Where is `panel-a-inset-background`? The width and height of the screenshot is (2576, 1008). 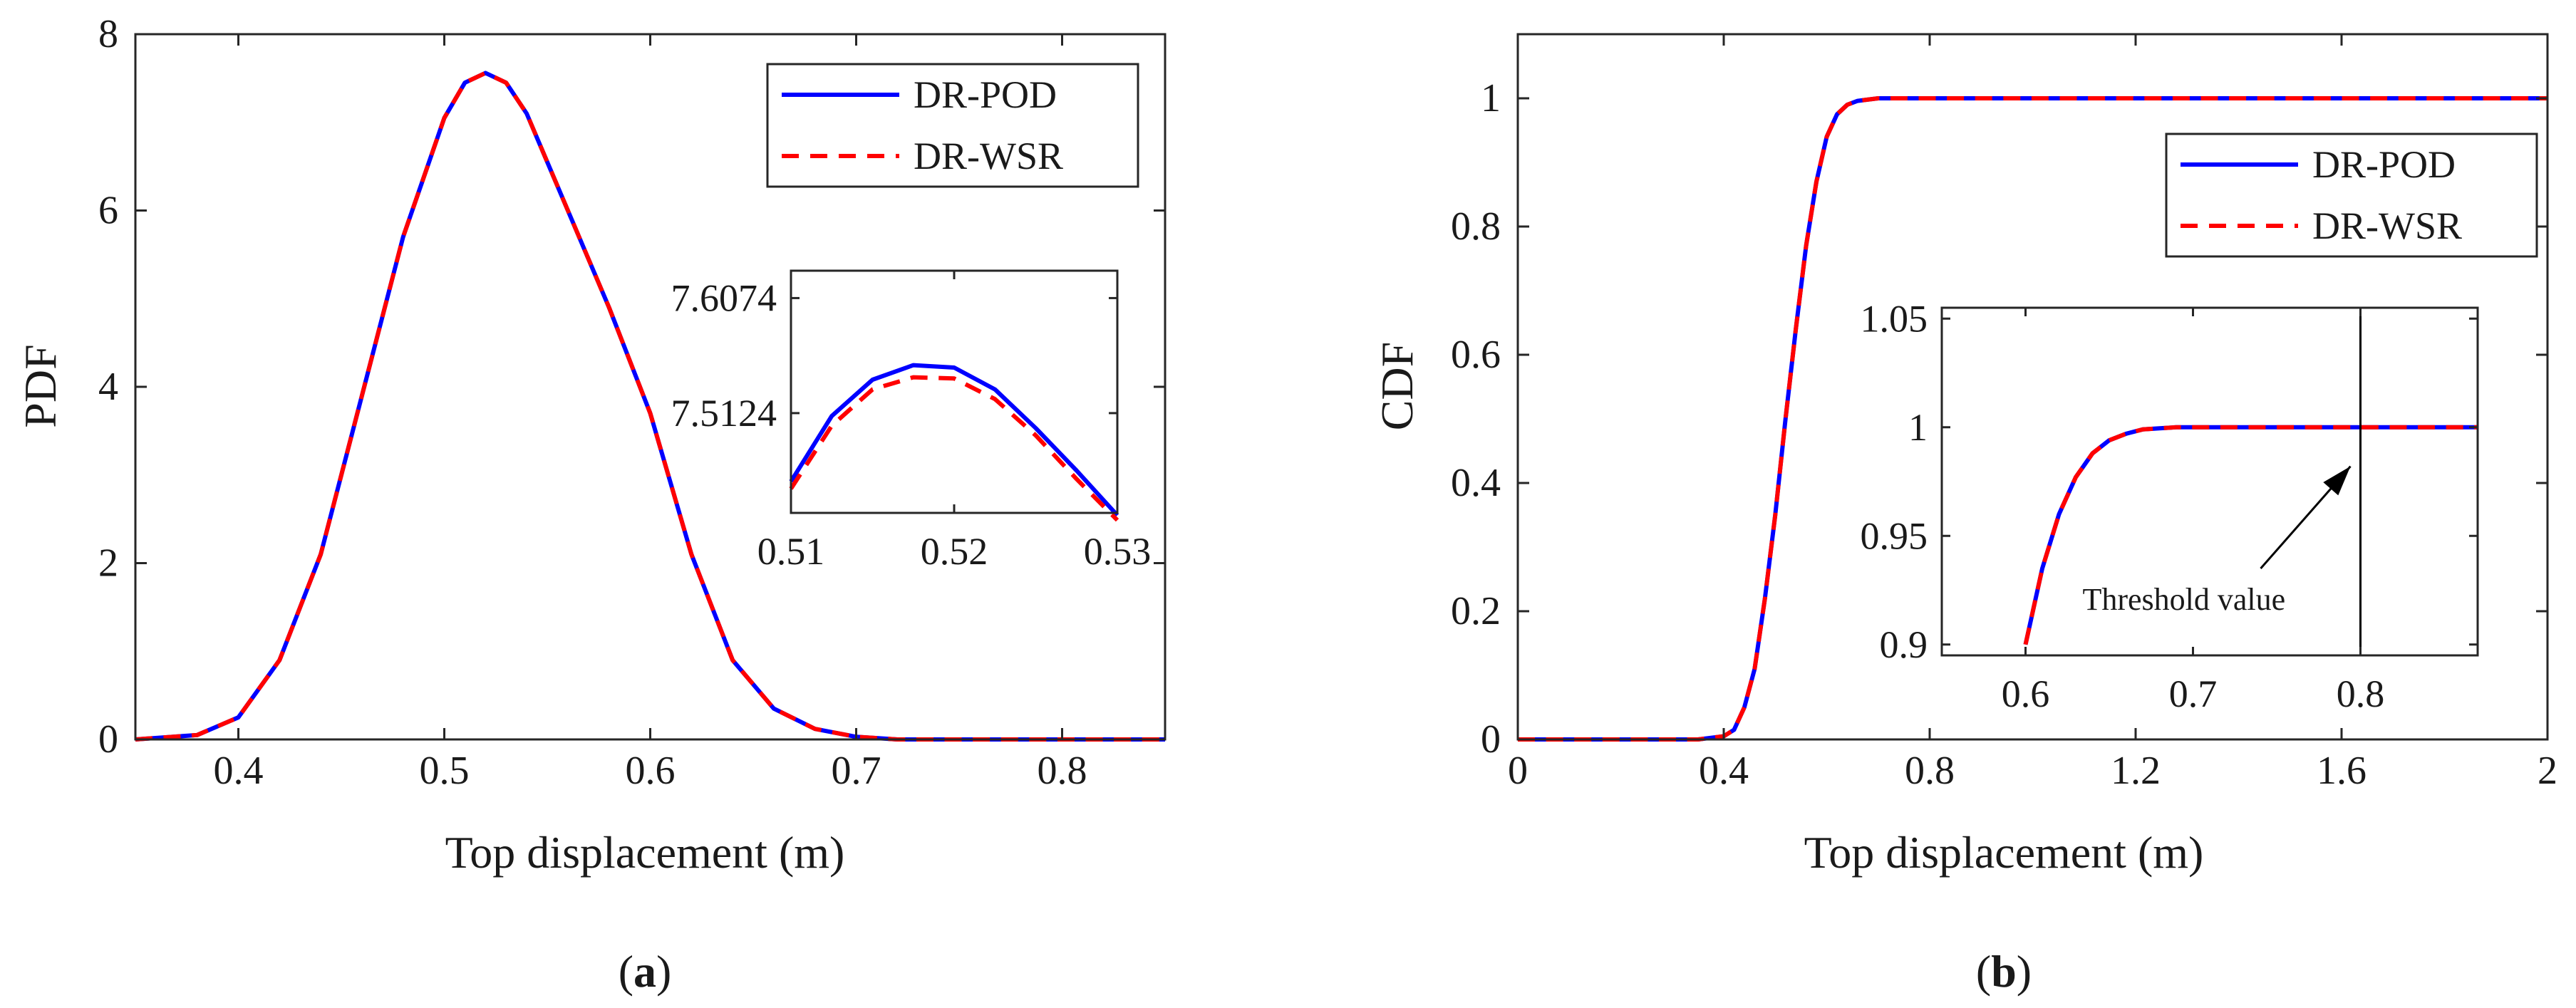
panel-a-inset-background is located at coordinates (954, 392).